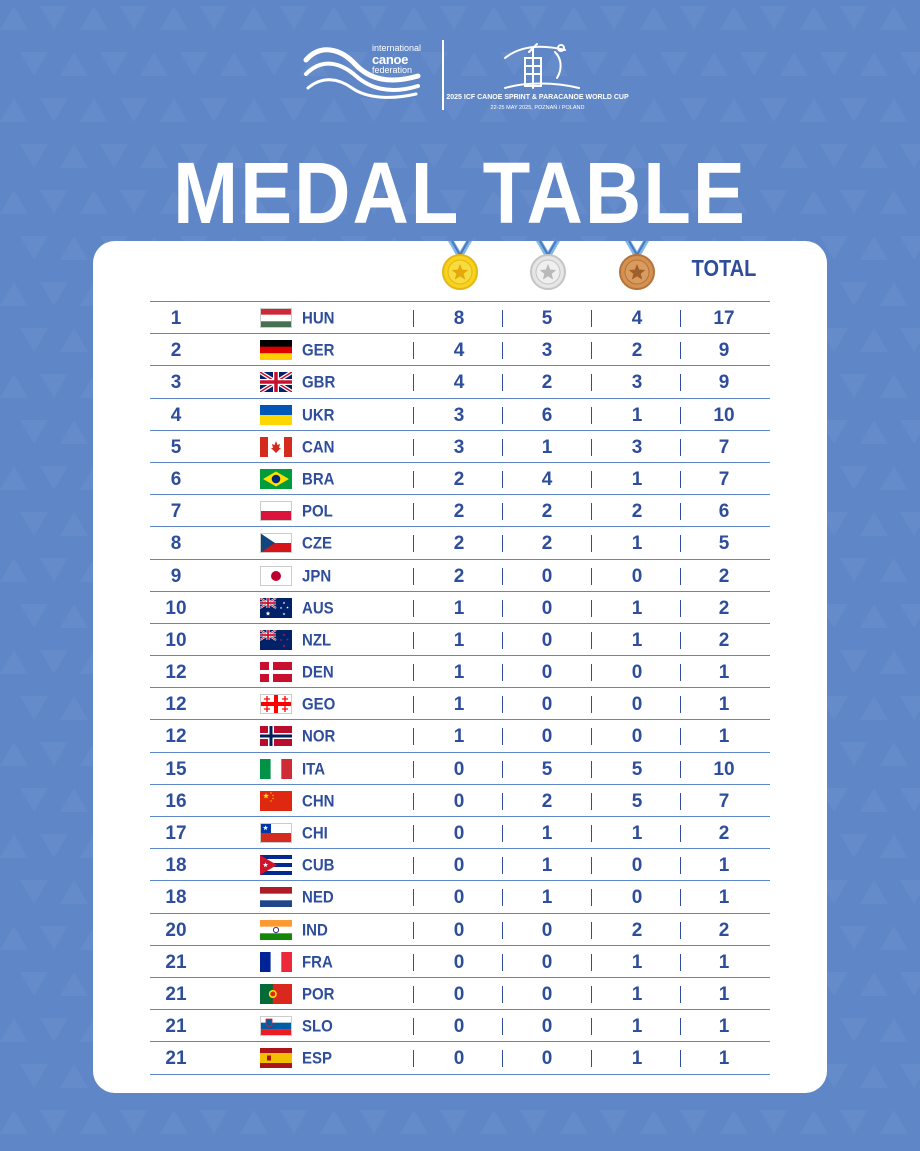 The width and height of the screenshot is (920, 1151). What do you see at coordinates (637, 318) in the screenshot?
I see `bronze-count: 4` at bounding box center [637, 318].